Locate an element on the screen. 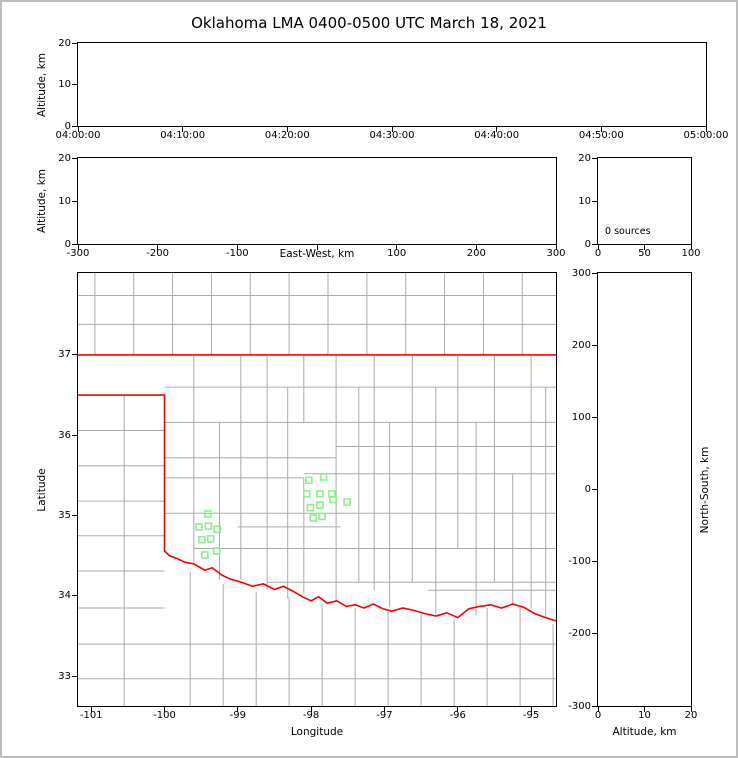  x-tick-label: 200 is located at coordinates (476, 253).